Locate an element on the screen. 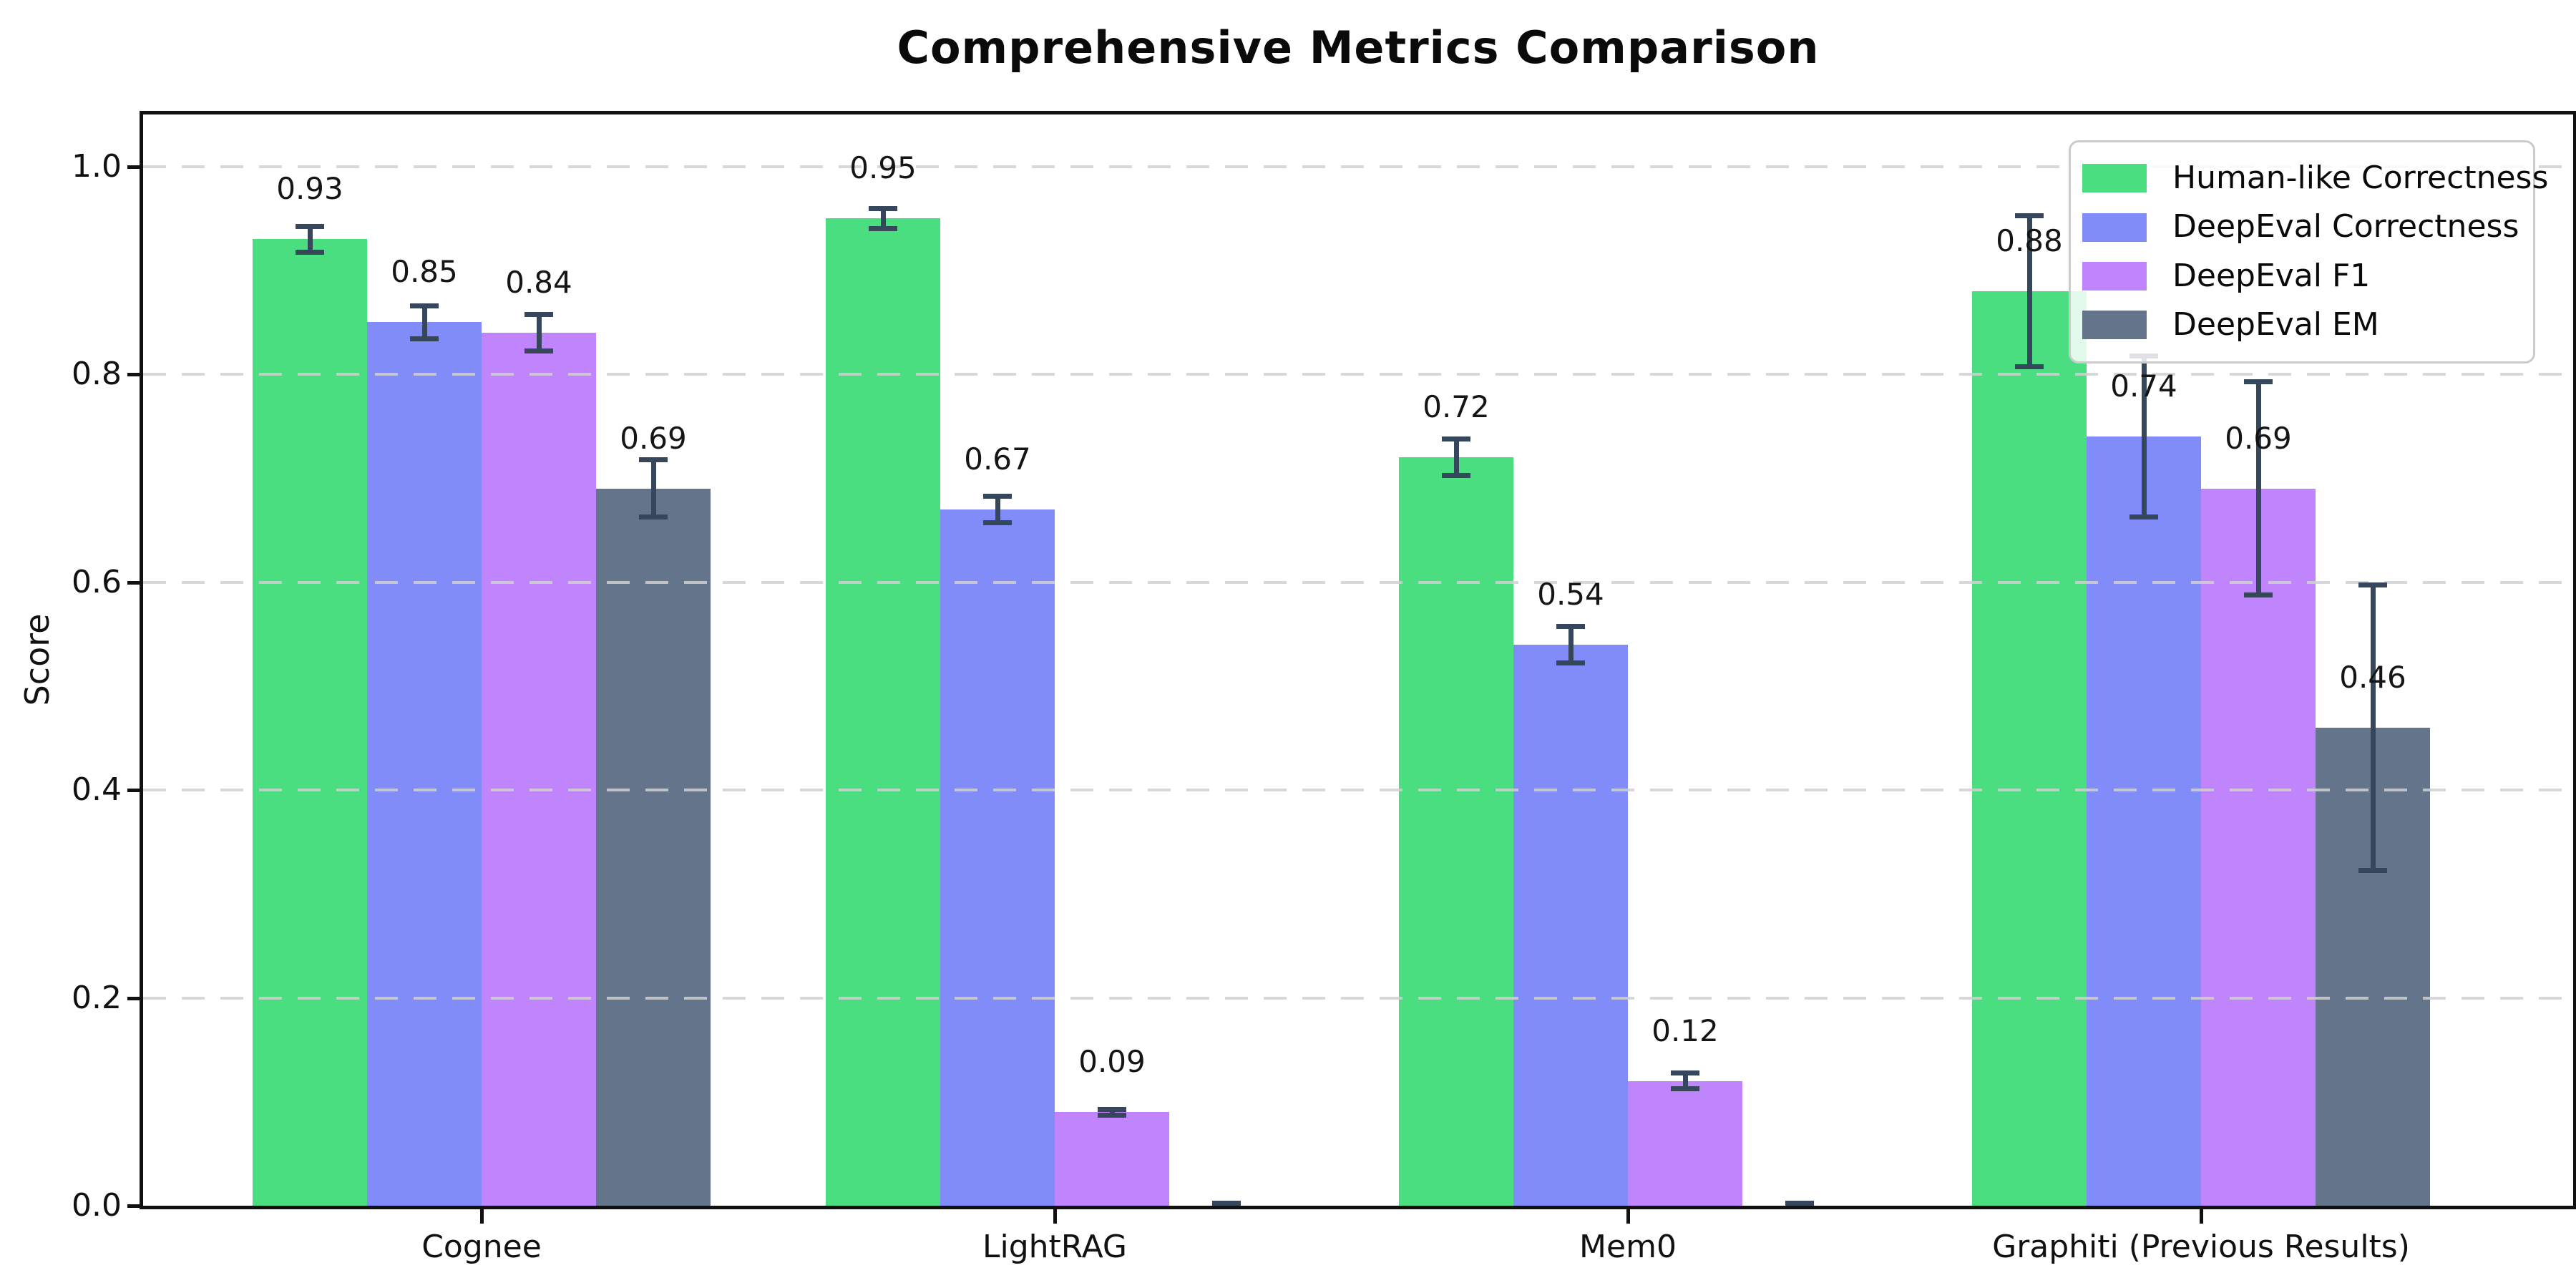 The width and height of the screenshot is (2576, 1288). y-axis-label: Score is located at coordinates (37, 659).